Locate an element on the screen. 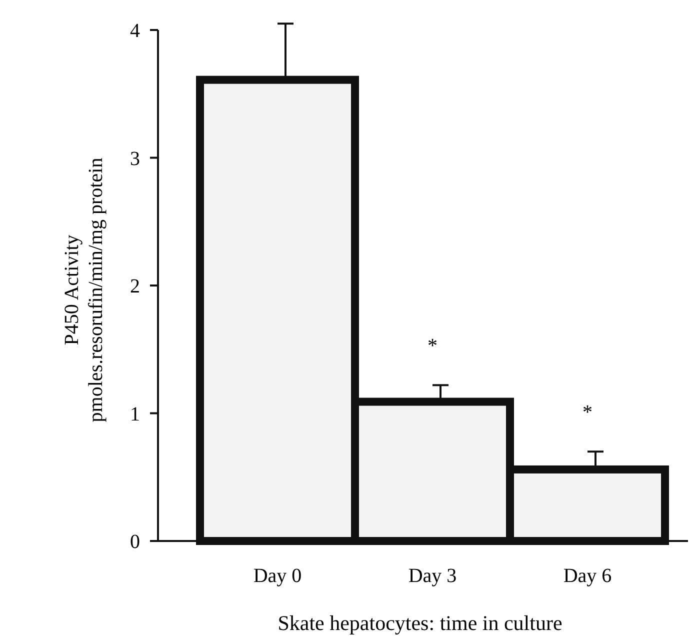 The height and width of the screenshot is (641, 690). x-axis-title: Skate hepatocytes: time in culture is located at coordinates (420, 623).